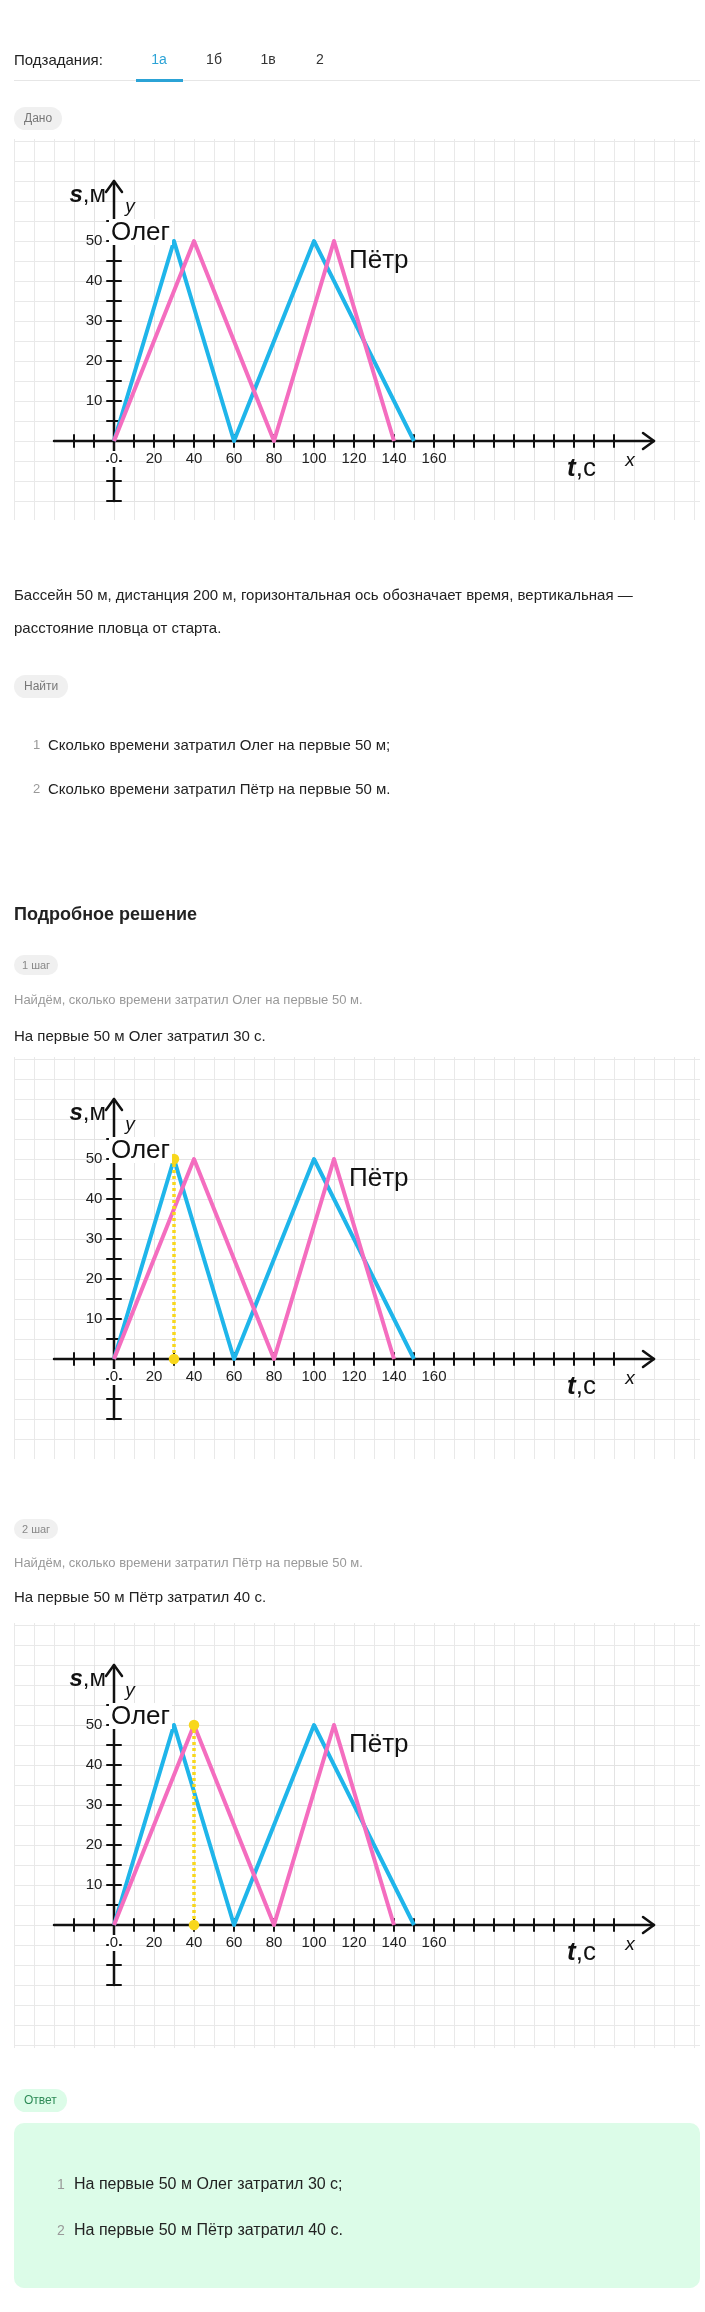 The height and width of the screenshot is (2312, 705). I want to click on text: Ответ, so click(40, 2100).